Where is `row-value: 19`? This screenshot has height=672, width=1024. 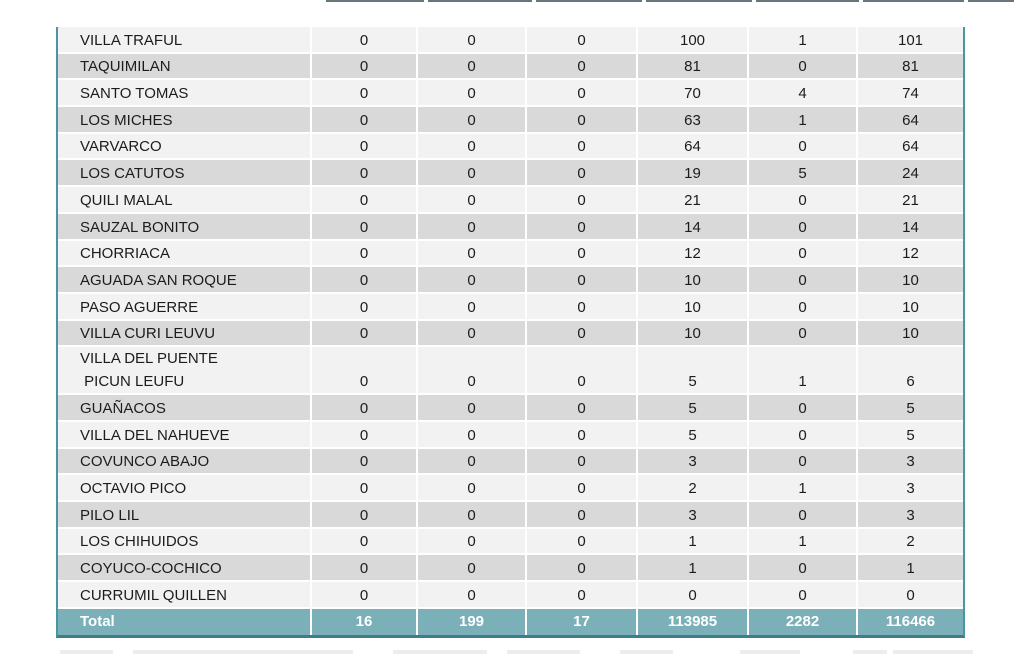
row-value: 19 is located at coordinates (692, 173).